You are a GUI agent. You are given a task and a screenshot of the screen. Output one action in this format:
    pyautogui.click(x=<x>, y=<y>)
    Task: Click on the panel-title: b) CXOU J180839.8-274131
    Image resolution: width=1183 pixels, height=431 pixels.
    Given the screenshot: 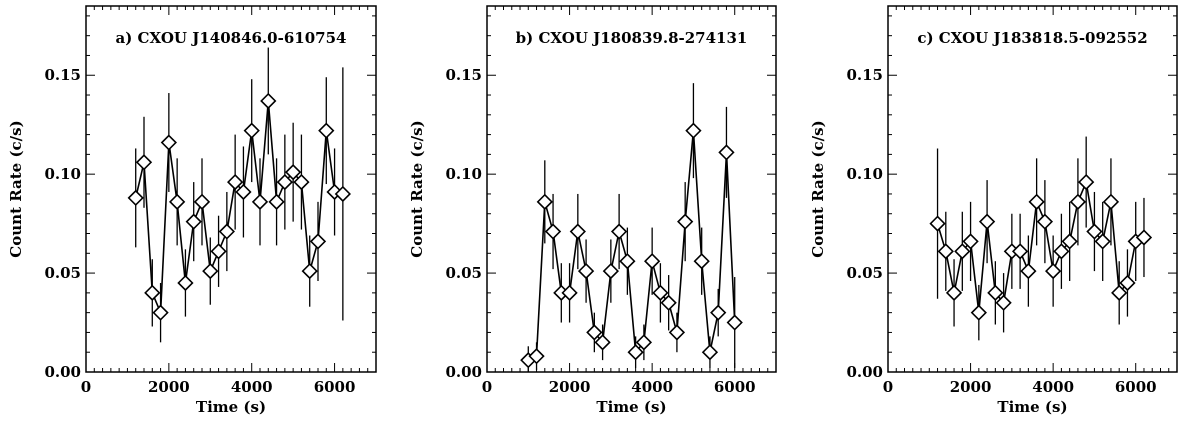 What is the action you would take?
    pyautogui.click(x=632, y=38)
    